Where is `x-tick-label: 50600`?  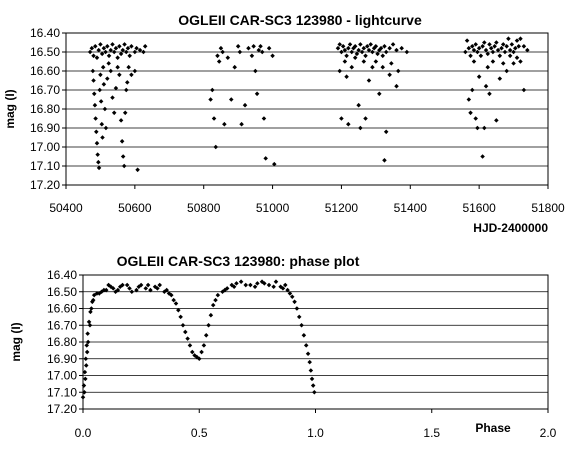 x-tick-label: 50600 is located at coordinates (135, 208).